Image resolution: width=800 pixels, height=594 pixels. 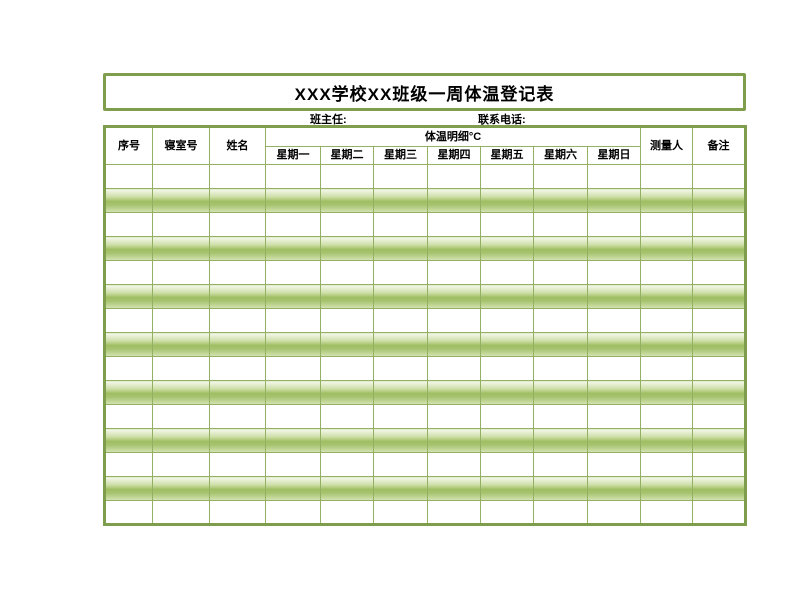 What do you see at coordinates (237, 145) in the screenshot?
I see `header-name: 姓名` at bounding box center [237, 145].